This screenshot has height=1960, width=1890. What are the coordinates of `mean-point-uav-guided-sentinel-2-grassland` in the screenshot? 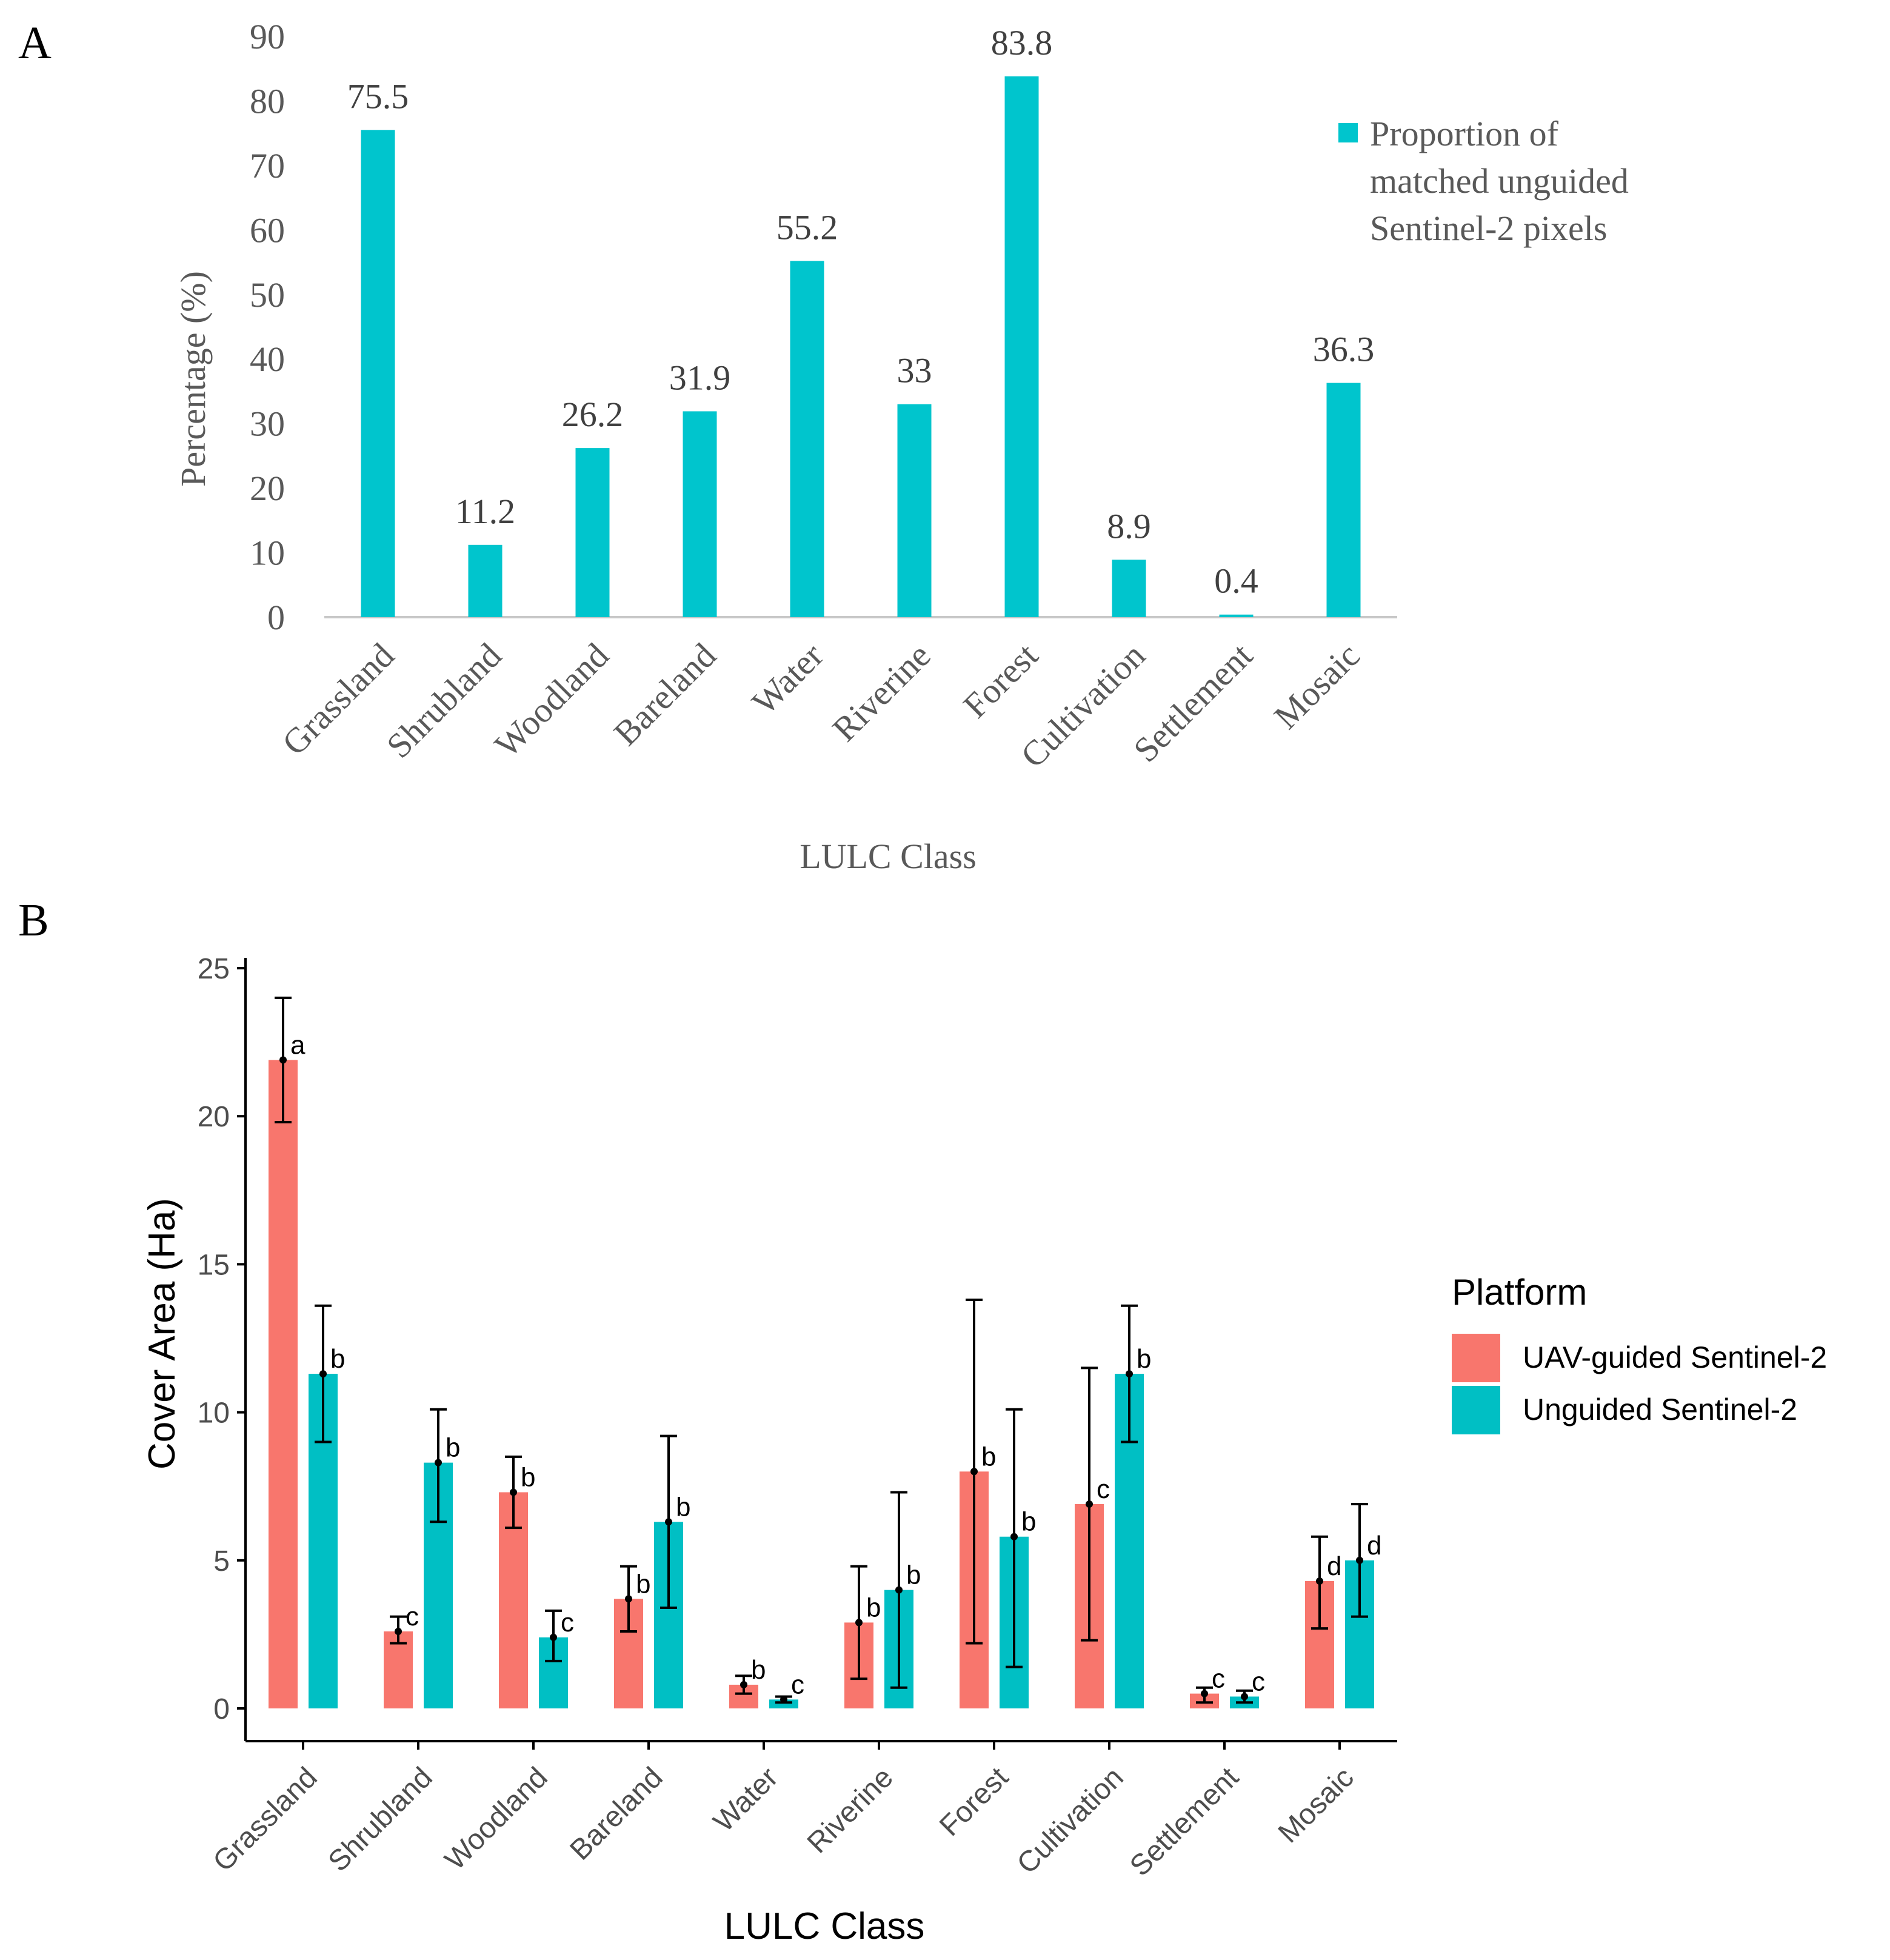 It's located at (283, 1060).